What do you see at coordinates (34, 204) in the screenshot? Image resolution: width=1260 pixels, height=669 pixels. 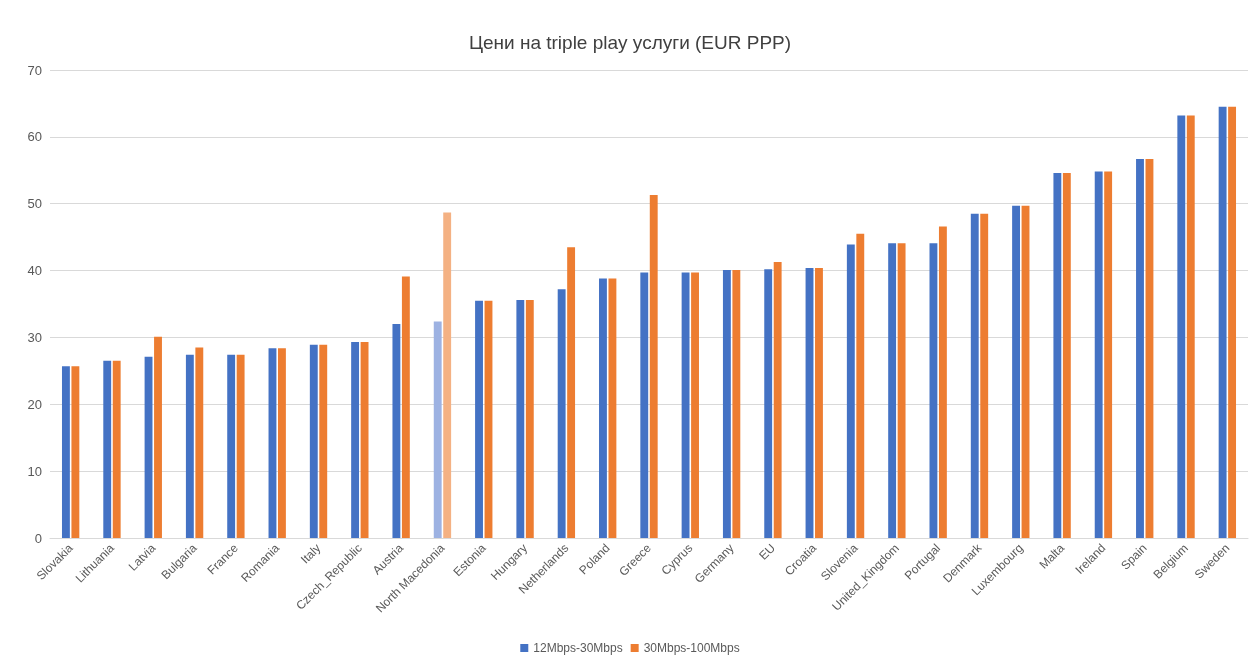 I see `y-tick-label: 50` at bounding box center [34, 204].